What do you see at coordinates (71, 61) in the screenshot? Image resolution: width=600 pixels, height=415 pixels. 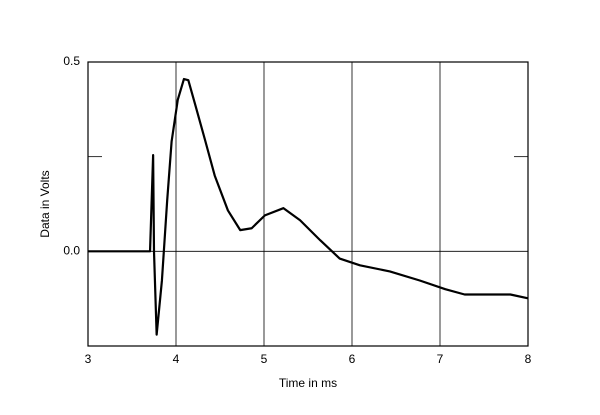 I see `y-tick-label: 0.5` at bounding box center [71, 61].